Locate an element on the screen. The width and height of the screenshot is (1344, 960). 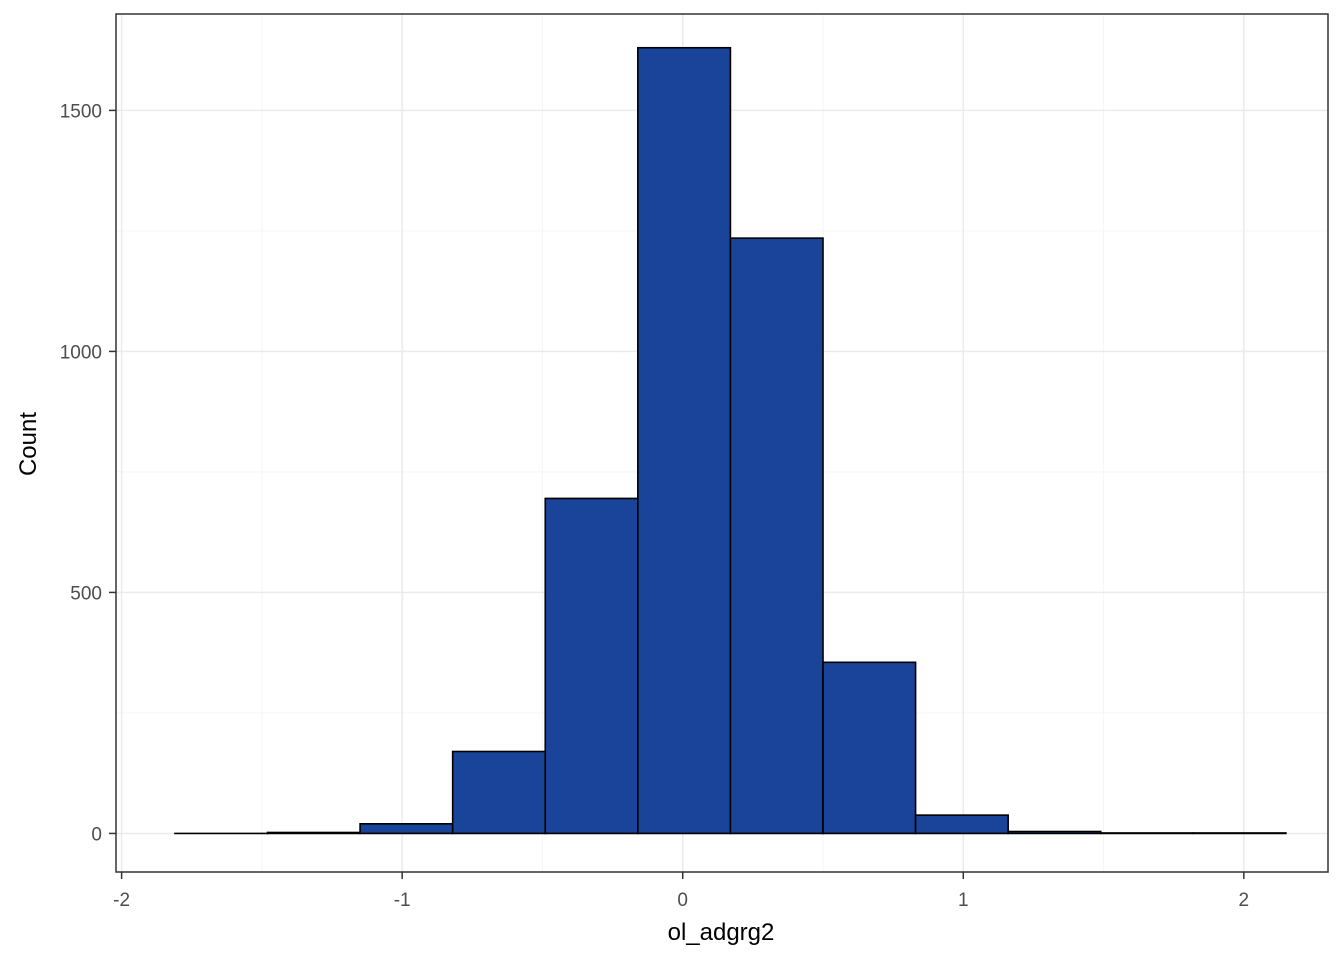
x-tick-label: -2 is located at coordinates (121, 900).